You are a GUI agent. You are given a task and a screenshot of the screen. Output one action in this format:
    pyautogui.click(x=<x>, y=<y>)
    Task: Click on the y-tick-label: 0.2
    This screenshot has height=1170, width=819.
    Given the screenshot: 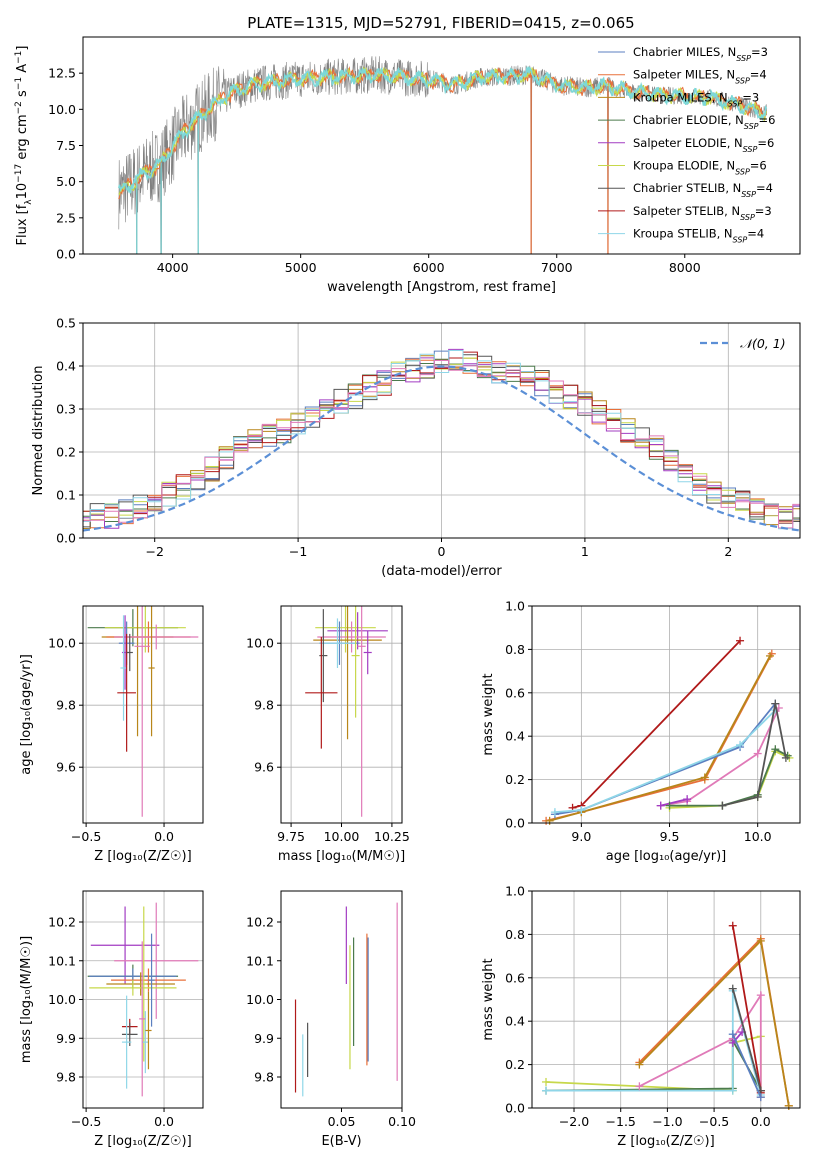 What is the action you would take?
    pyautogui.click(x=515, y=1064)
    